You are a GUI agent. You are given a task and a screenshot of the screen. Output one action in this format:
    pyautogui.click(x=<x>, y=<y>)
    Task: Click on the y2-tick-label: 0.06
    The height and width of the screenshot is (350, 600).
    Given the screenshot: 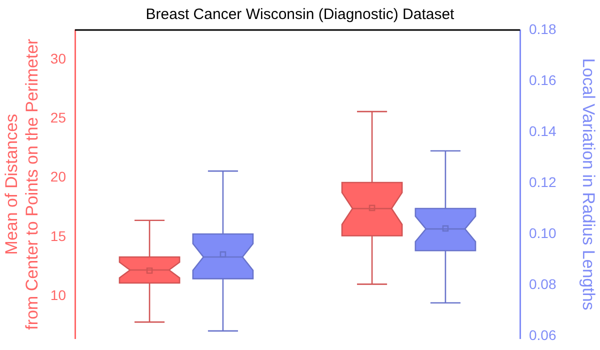 What is the action you would take?
    pyautogui.click(x=542, y=334)
    